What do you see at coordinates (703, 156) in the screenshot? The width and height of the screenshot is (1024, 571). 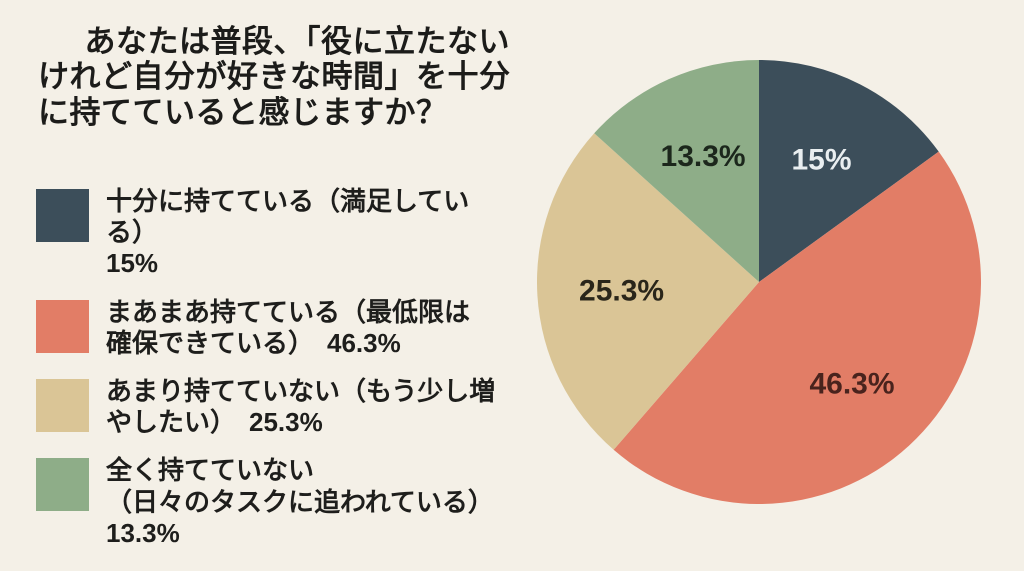 I see `pie-slice-label-3: 13.3%` at bounding box center [703, 156].